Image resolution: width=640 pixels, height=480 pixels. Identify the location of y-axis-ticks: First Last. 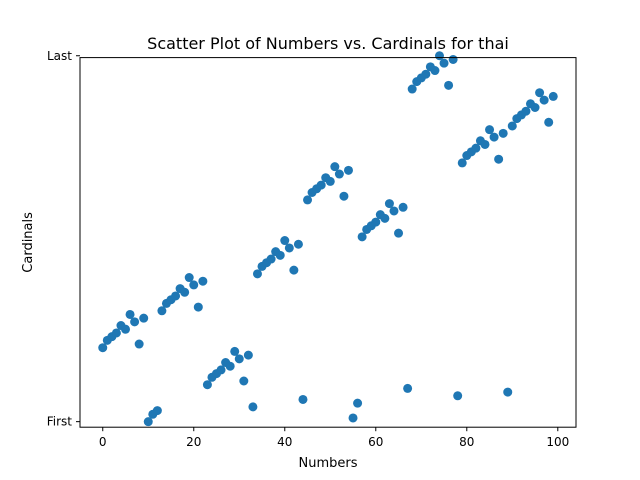
(63, 239).